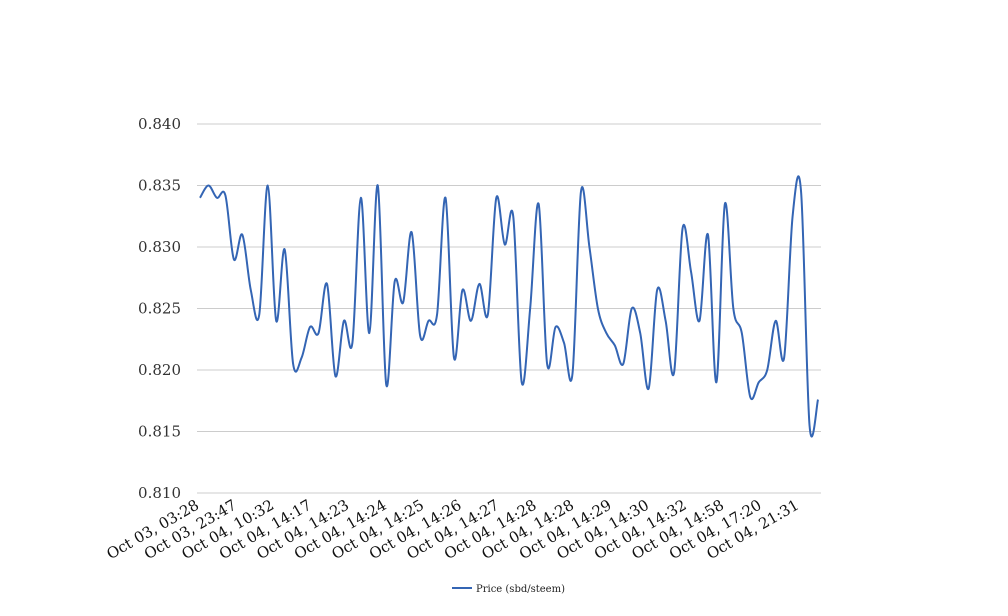  I want to click on y-tick-label: 0.815, so click(159, 432).